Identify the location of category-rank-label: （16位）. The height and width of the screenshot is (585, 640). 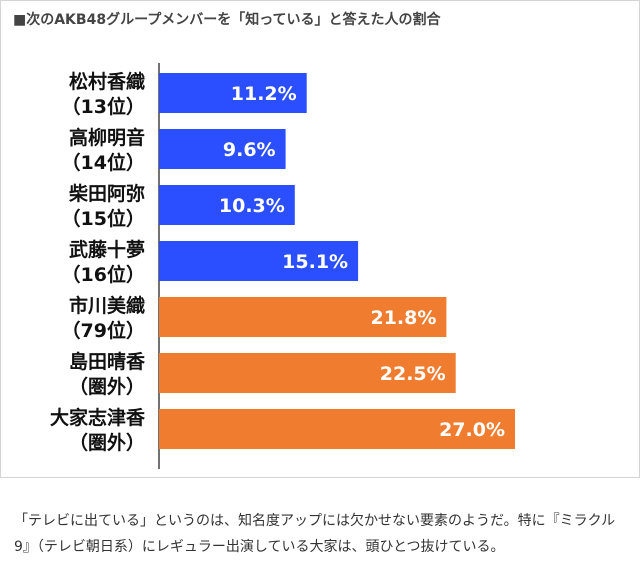
(103, 274).